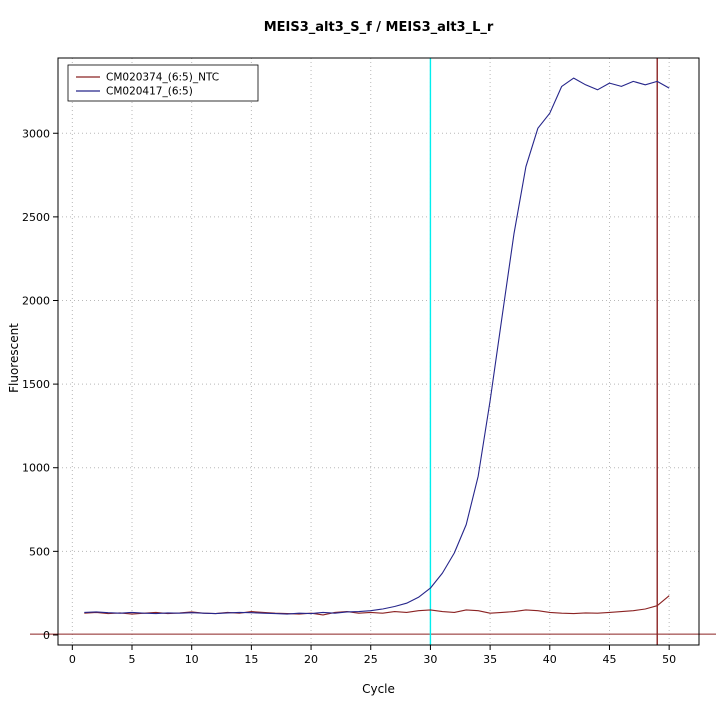 This screenshot has width=720, height=720. Describe the element at coordinates (609, 659) in the screenshot. I see `x-tick-label: 45` at that location.